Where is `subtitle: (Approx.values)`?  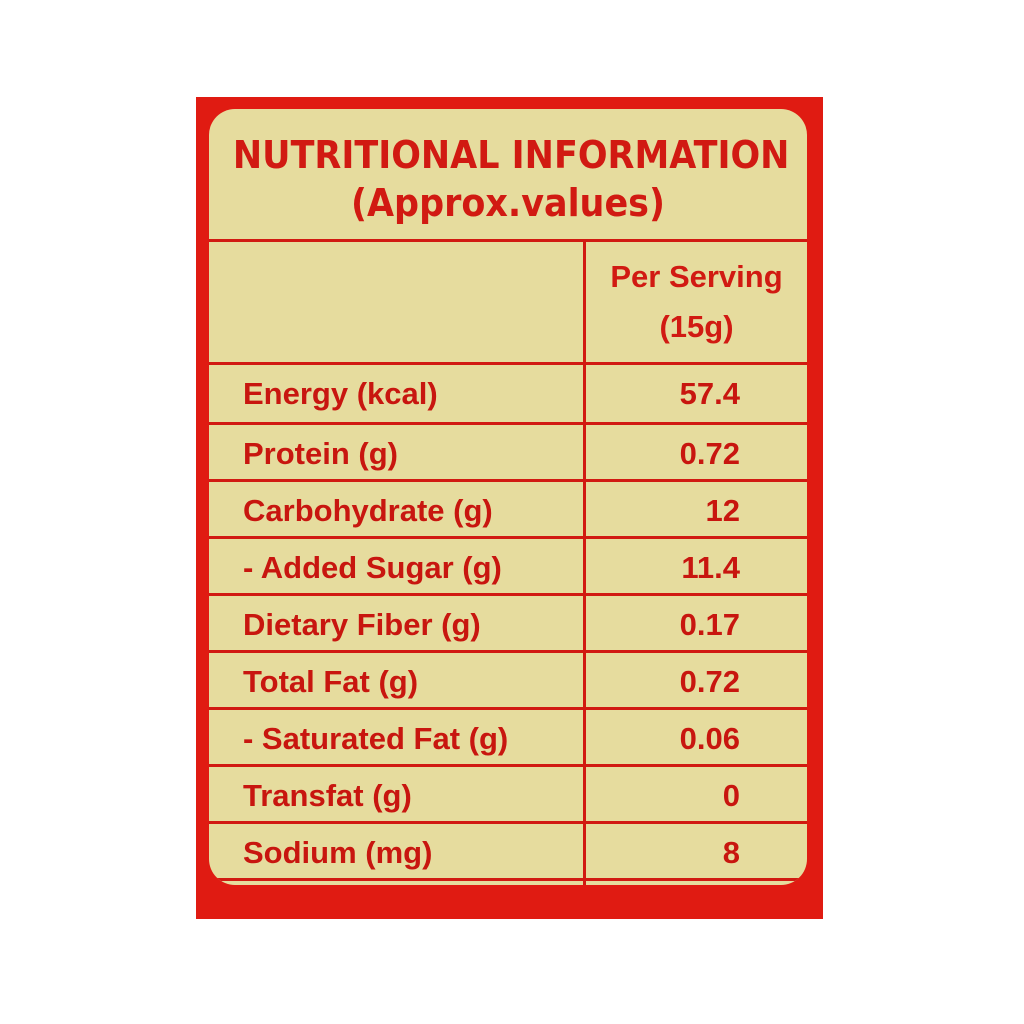
subtitle: (Approx.values) is located at coordinates (508, 203).